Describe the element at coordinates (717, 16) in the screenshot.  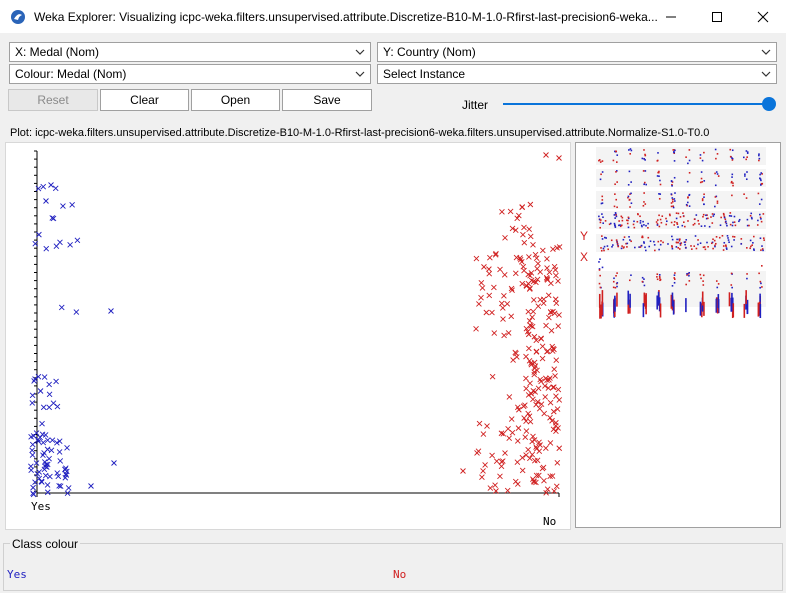
I see `maximize-button` at that location.